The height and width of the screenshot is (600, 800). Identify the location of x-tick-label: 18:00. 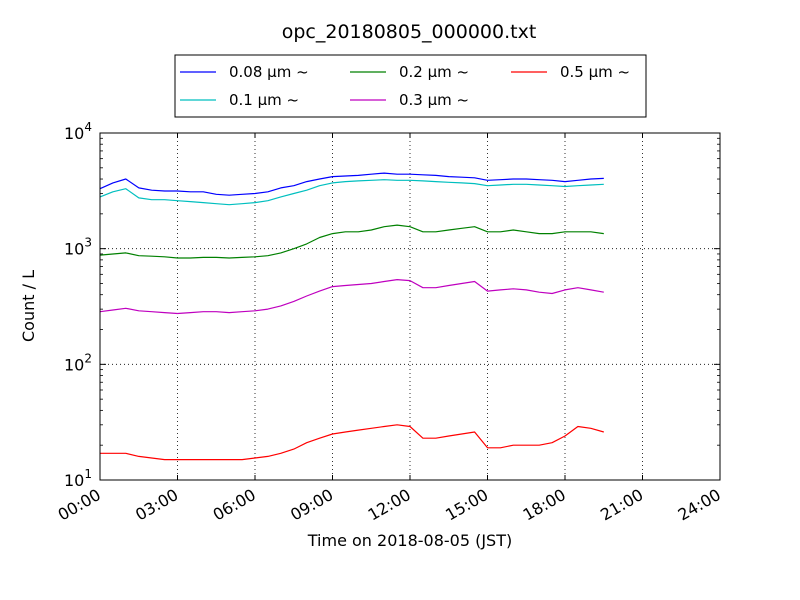
(544, 505).